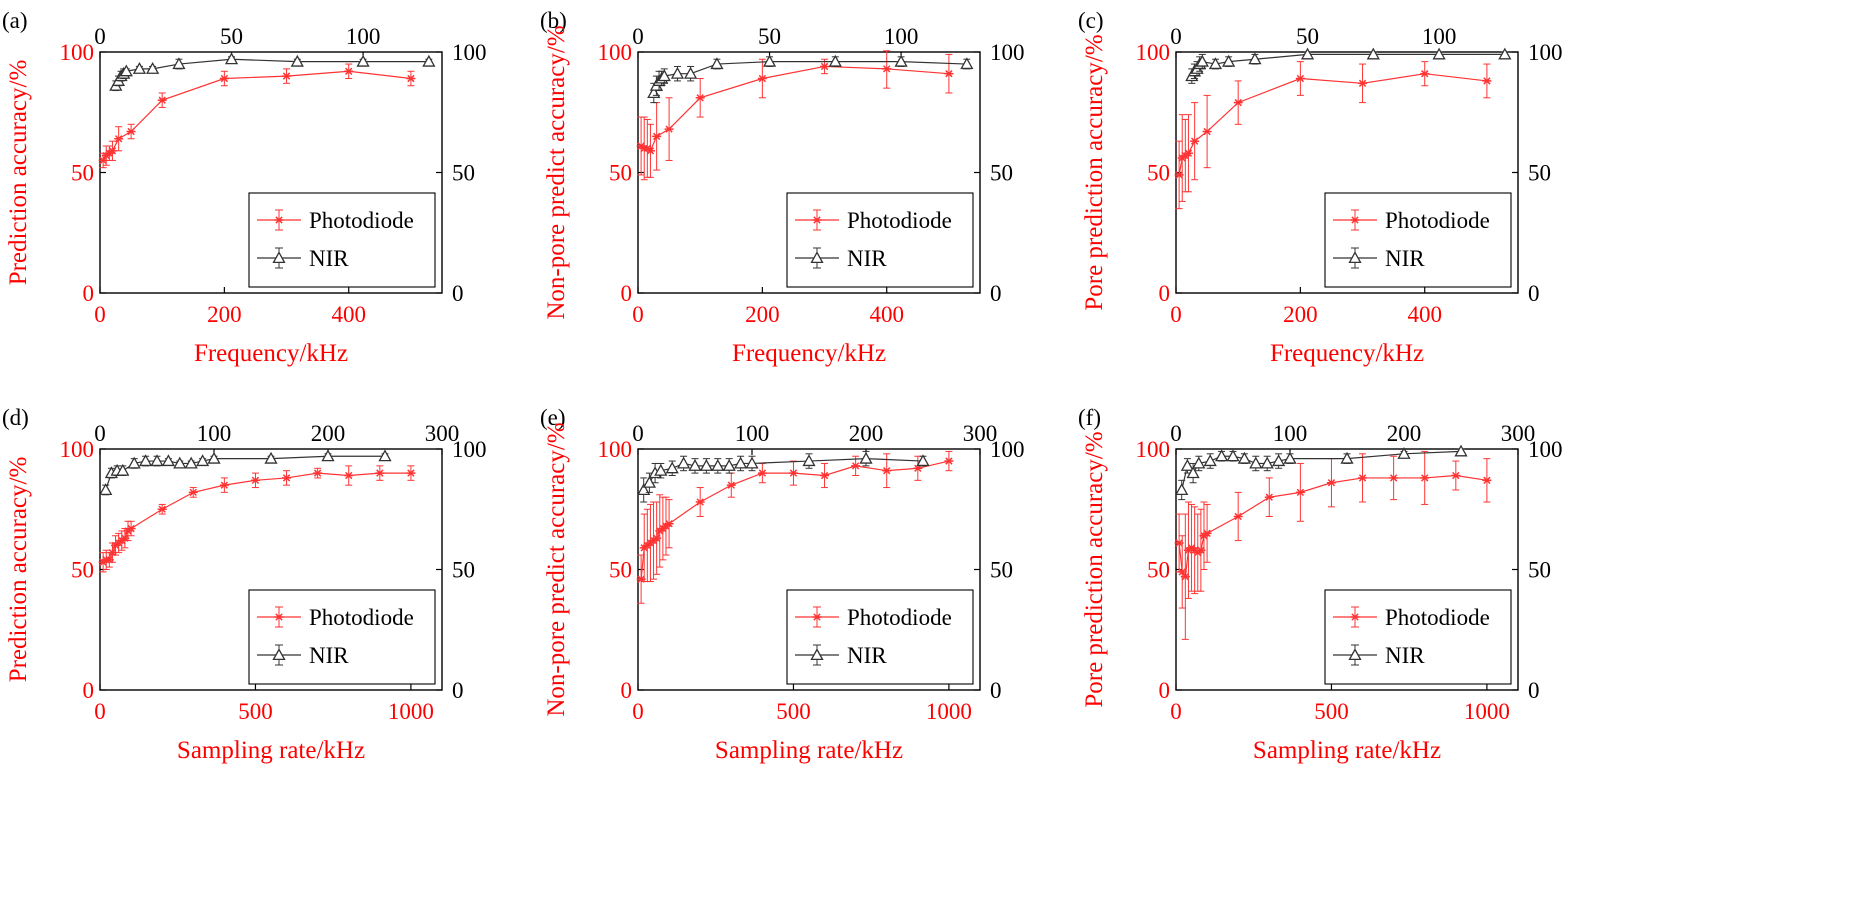 This screenshot has height=901, width=1850. I want to click on legend: Photodiode NIR, so click(880, 637).